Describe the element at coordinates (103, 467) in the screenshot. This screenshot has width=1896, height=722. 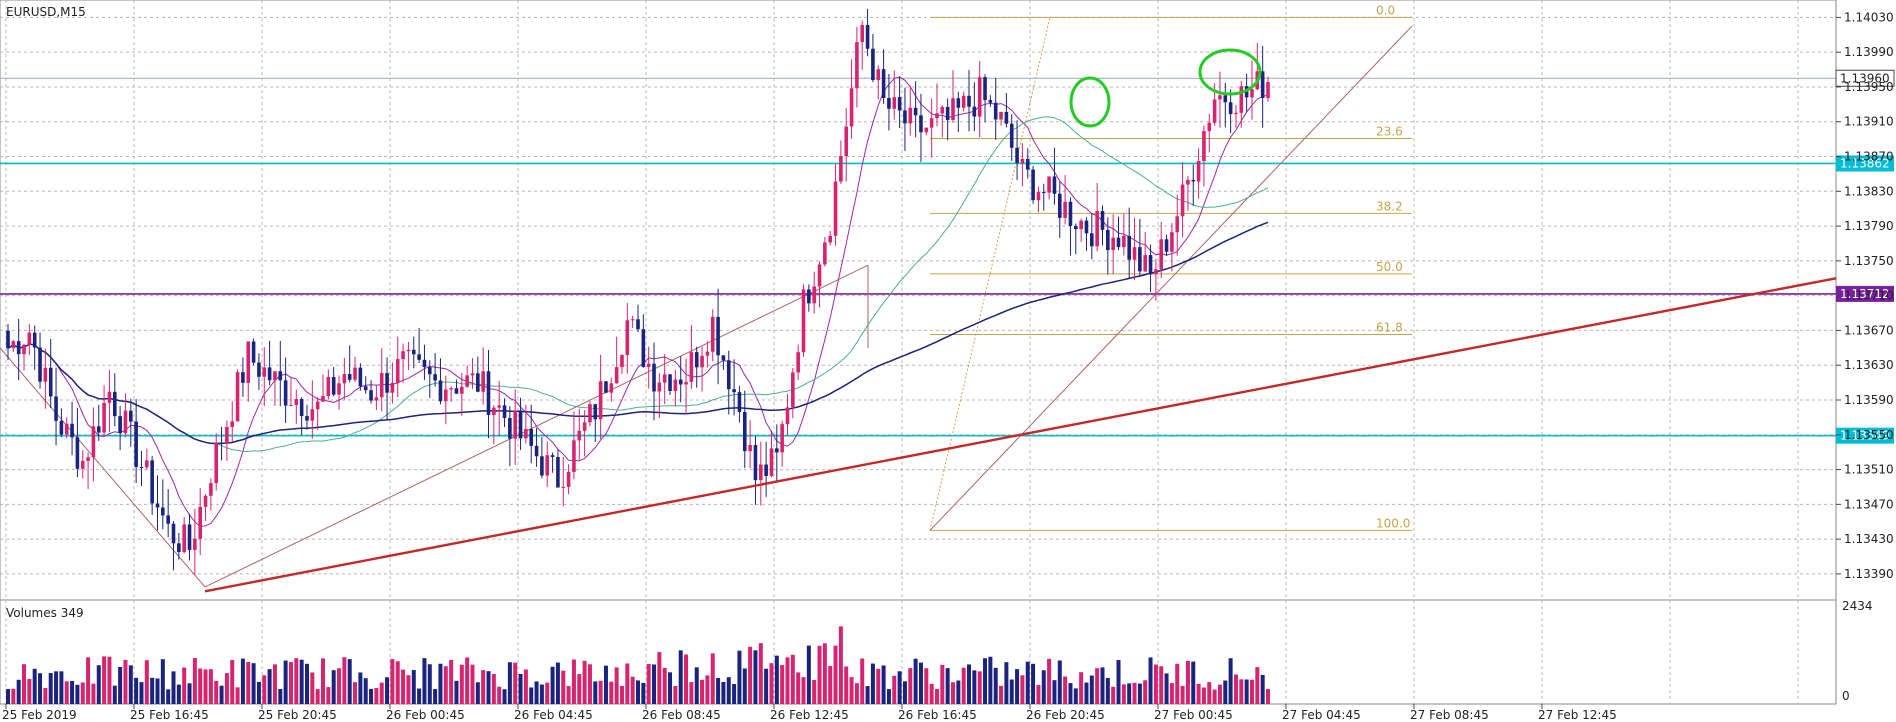
I see `channel-line-left` at that location.